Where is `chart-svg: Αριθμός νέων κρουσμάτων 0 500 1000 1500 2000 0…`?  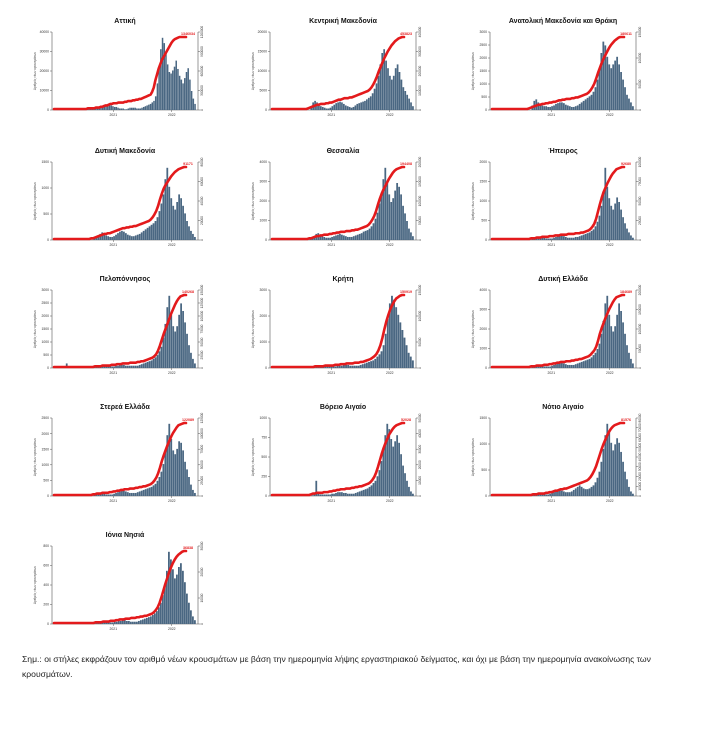
chart-svg: Αριθμός νέων κρουσμάτων 0 500 1000 1500 2000 0… is located at coordinates (556, 201).